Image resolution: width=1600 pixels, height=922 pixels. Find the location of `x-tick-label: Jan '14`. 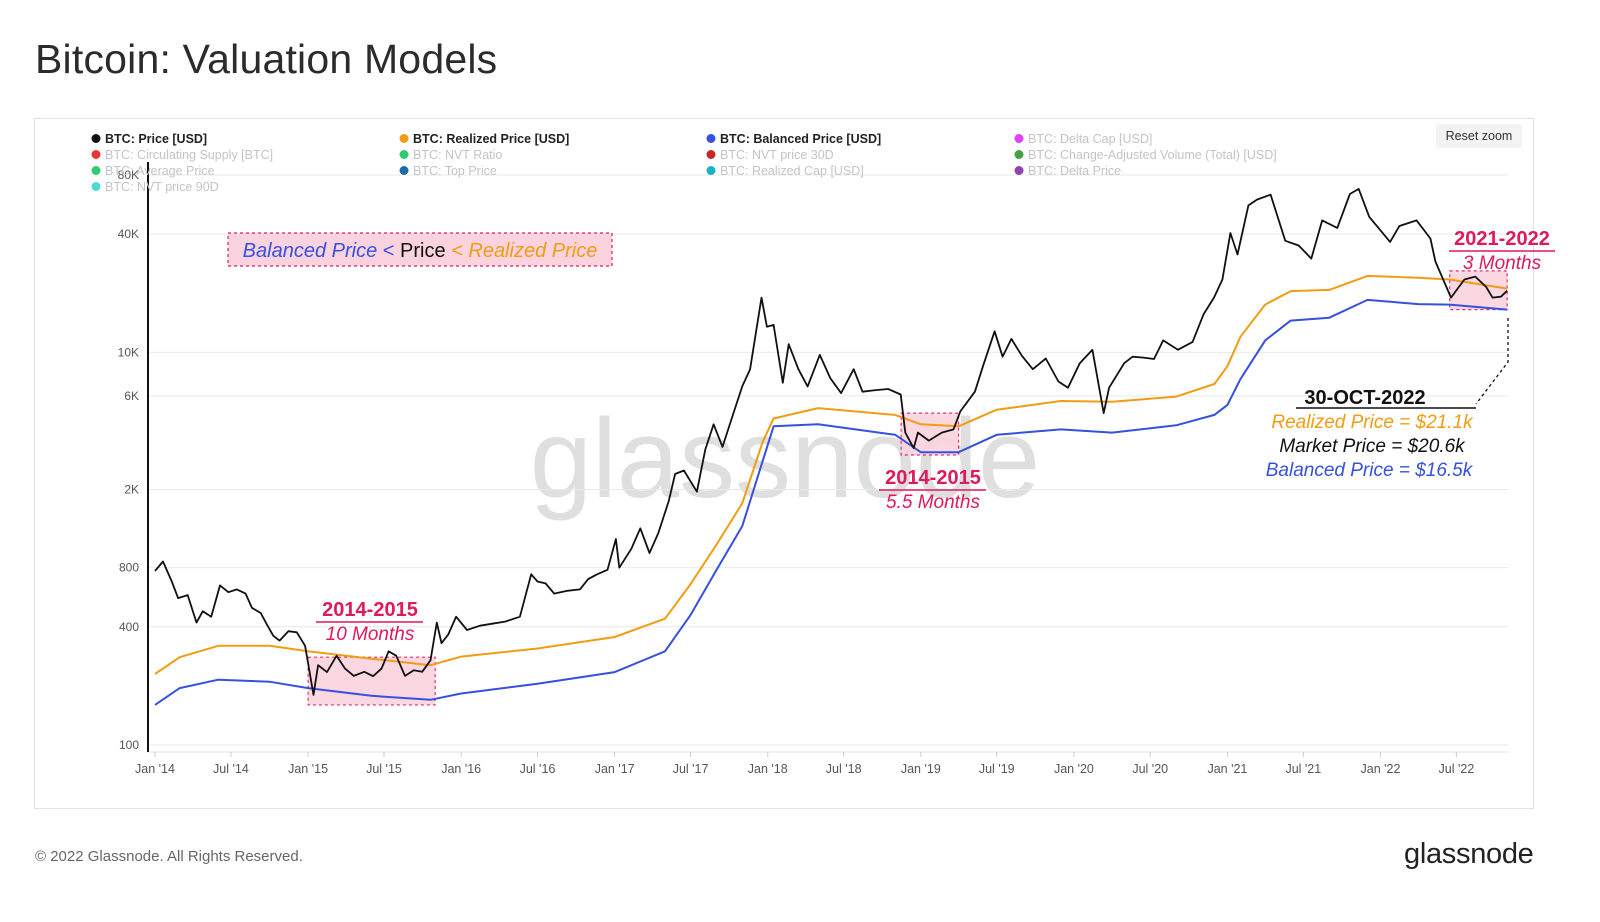

x-tick-label: Jan '14 is located at coordinates (155, 769).